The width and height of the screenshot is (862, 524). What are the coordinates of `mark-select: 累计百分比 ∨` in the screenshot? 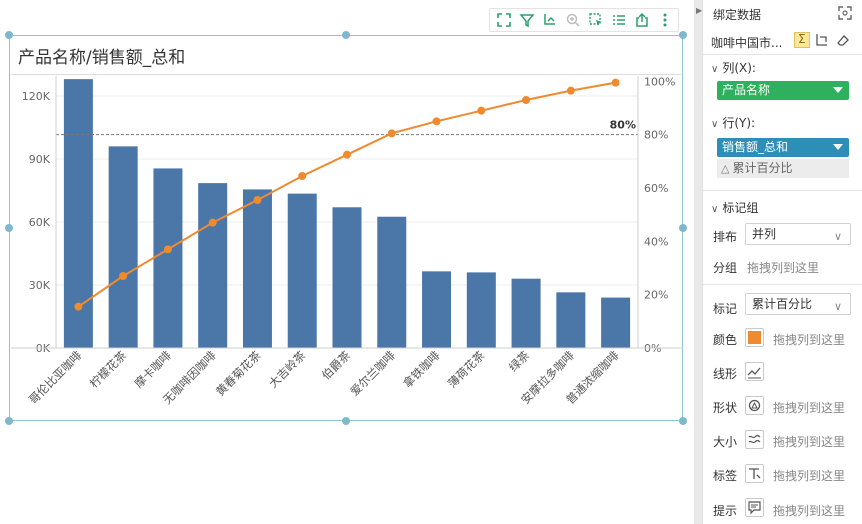 It's located at (798, 304).